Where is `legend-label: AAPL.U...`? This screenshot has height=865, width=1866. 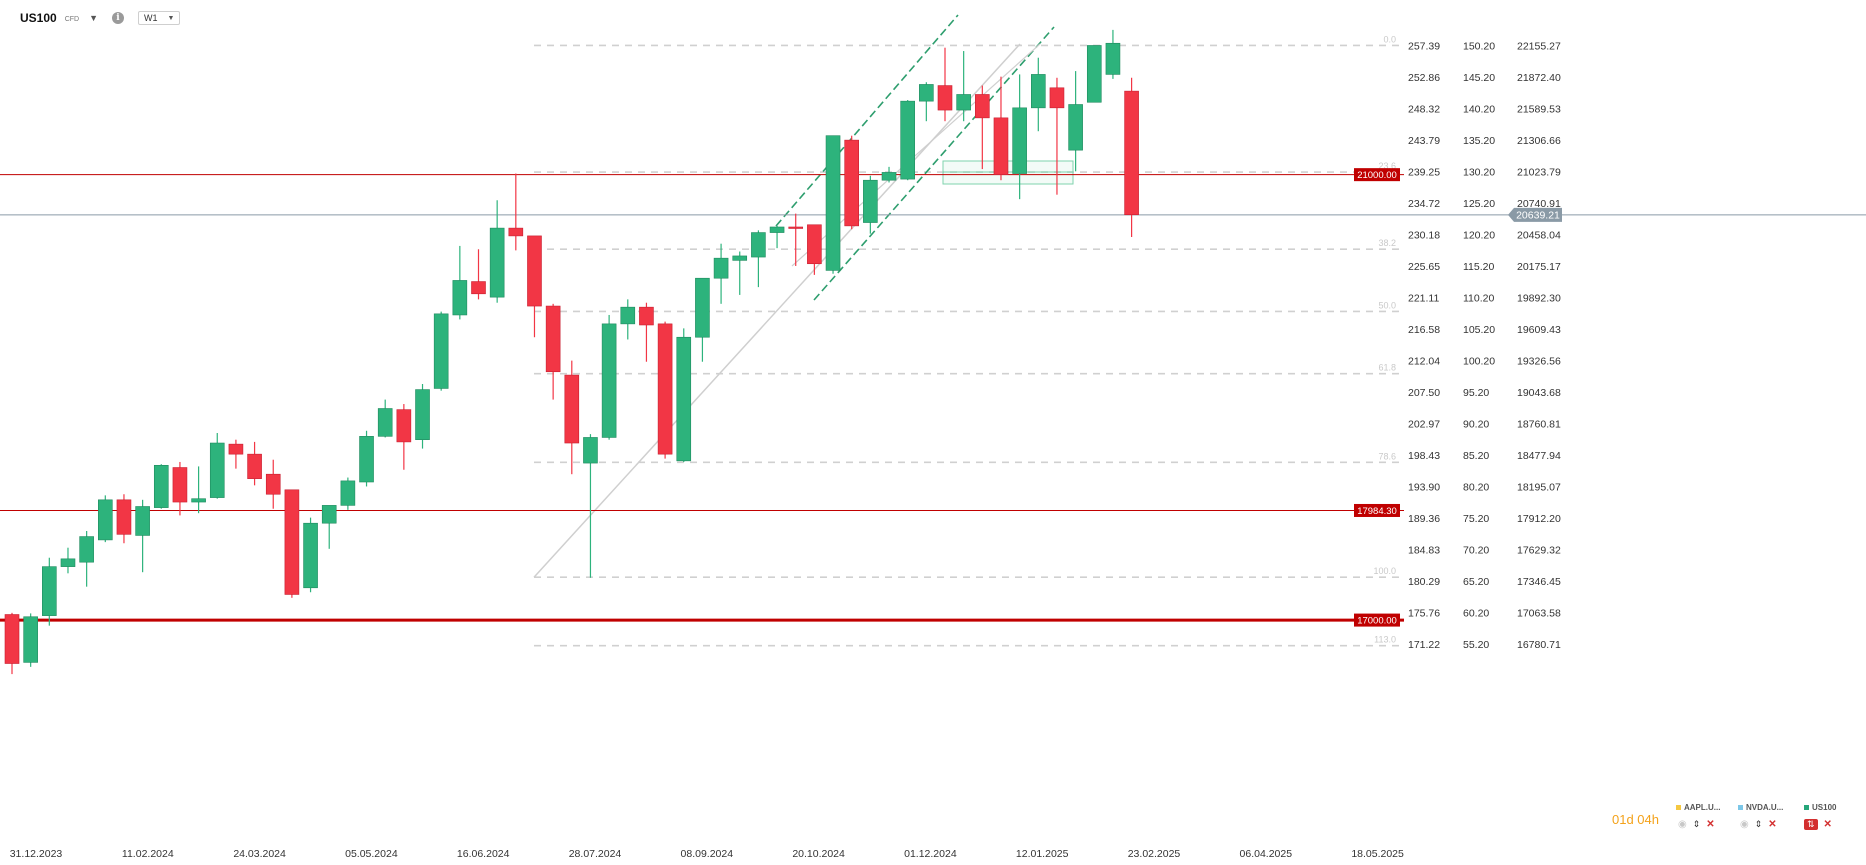
legend-label: AAPL.U... is located at coordinates (1702, 807).